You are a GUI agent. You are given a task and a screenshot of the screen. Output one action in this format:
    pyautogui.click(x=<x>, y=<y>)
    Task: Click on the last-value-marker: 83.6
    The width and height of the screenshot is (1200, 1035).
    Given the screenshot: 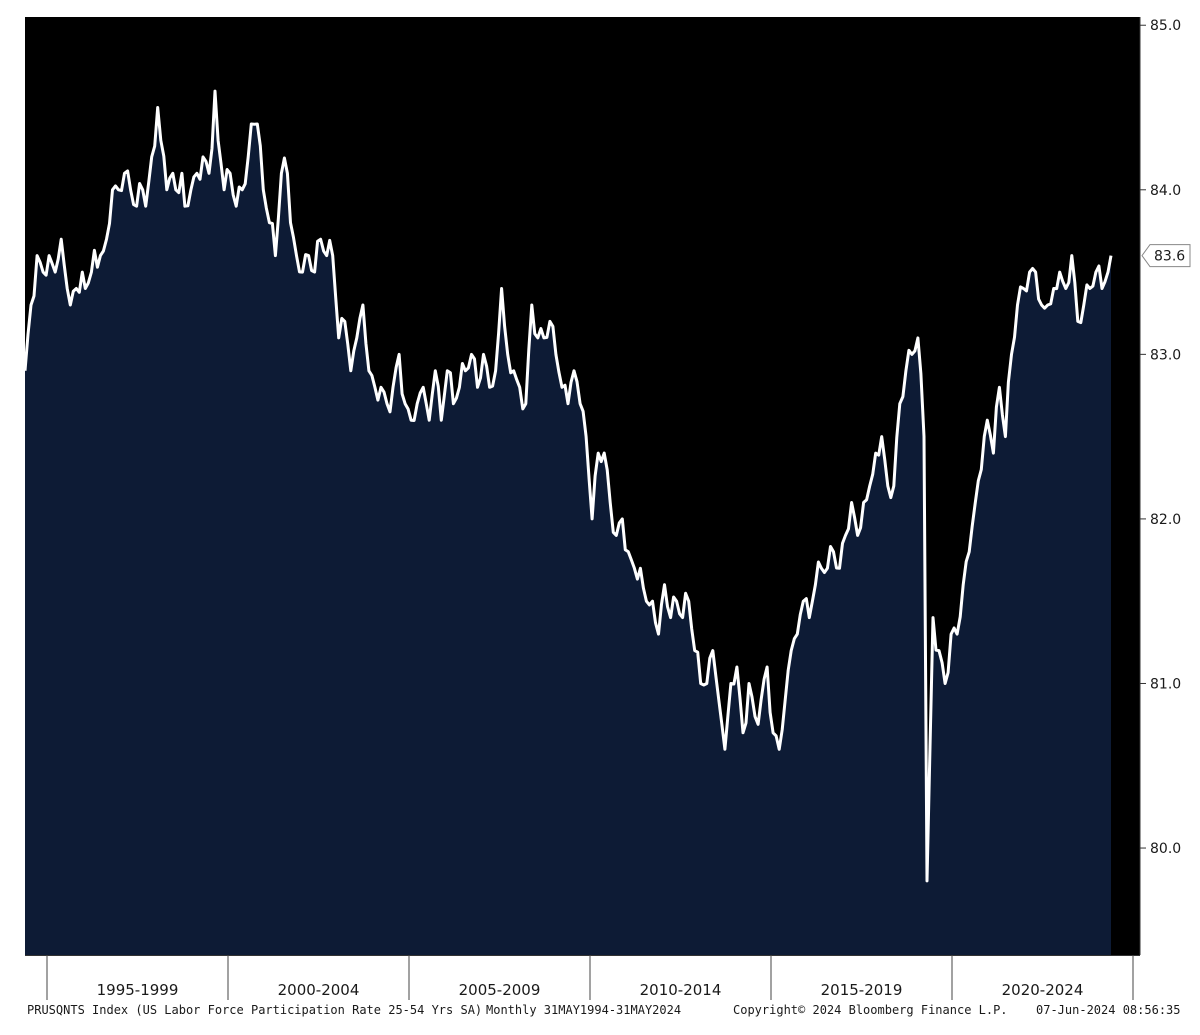 What is the action you would take?
    pyautogui.click(x=1166, y=256)
    